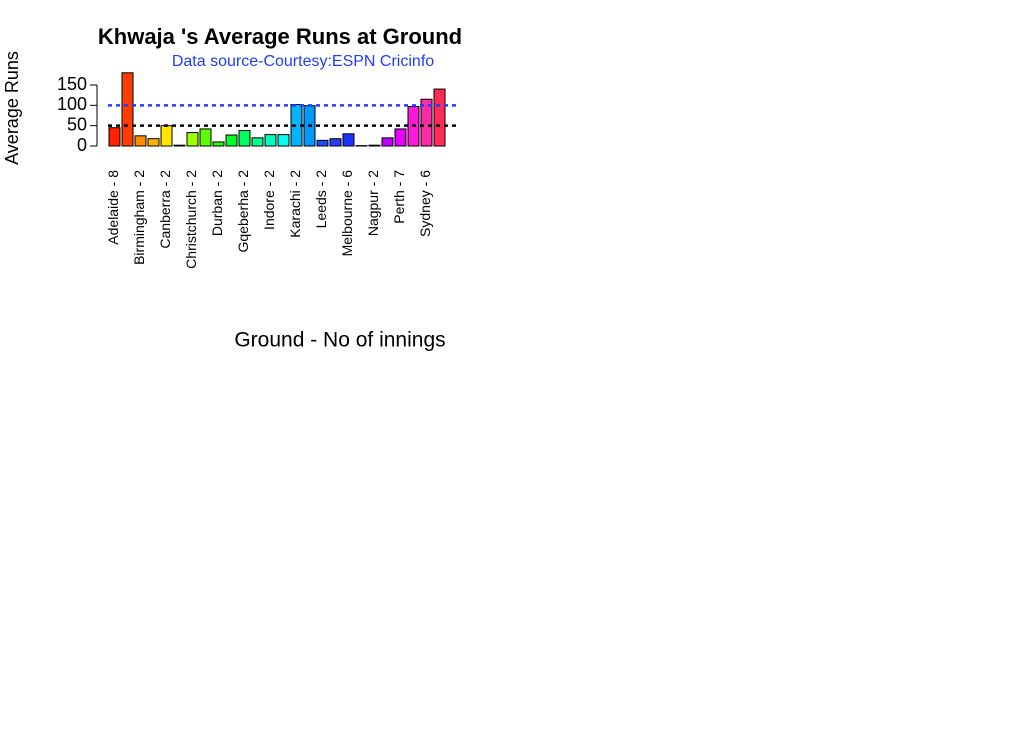  I want to click on x-tick-label: Melbourne - 6, so click(347, 213).